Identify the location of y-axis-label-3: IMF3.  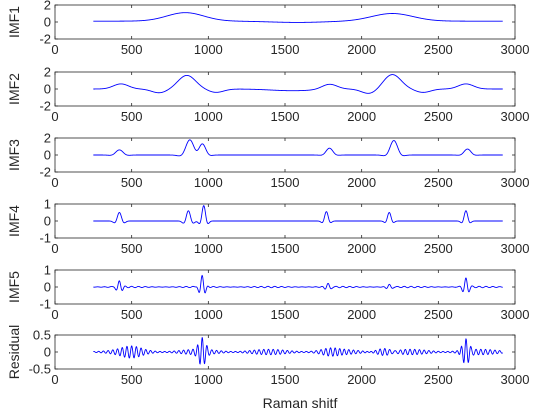
(14, 155).